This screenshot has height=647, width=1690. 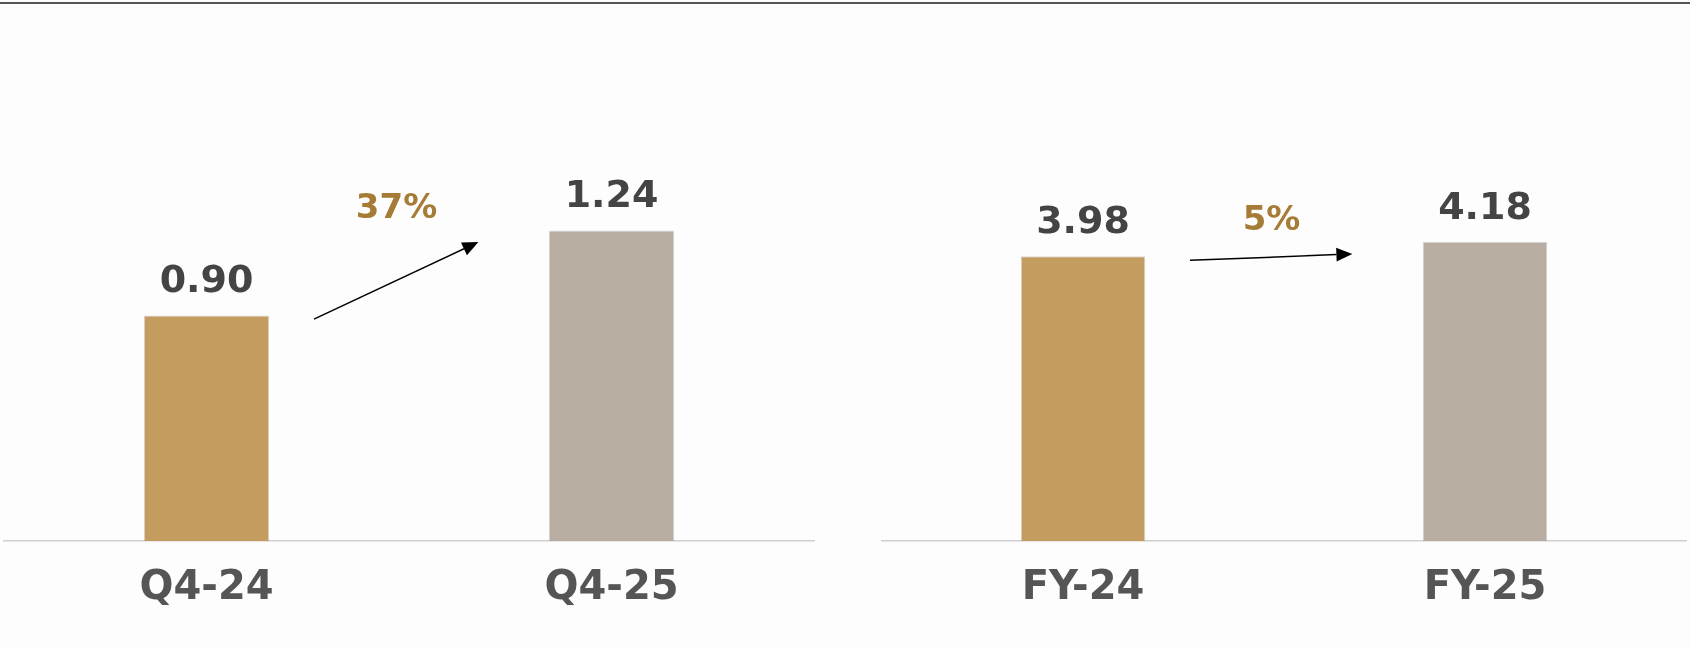 What do you see at coordinates (1485, 205) in the screenshot?
I see `data-label: 4.18` at bounding box center [1485, 205].